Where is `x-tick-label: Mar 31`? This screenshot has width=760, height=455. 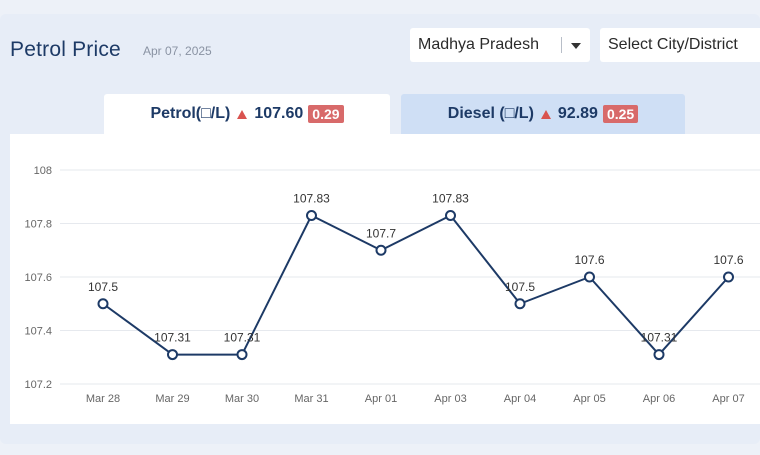 x-tick-label: Mar 31 is located at coordinates (311, 399).